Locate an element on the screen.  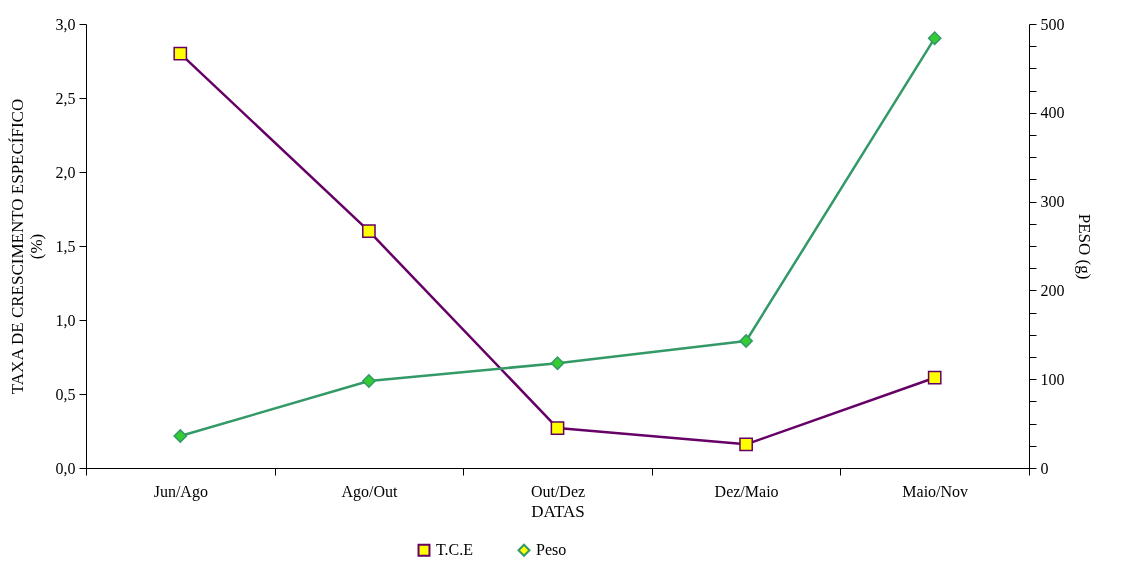
y2-tick-label: 500 is located at coordinates (1052, 24).